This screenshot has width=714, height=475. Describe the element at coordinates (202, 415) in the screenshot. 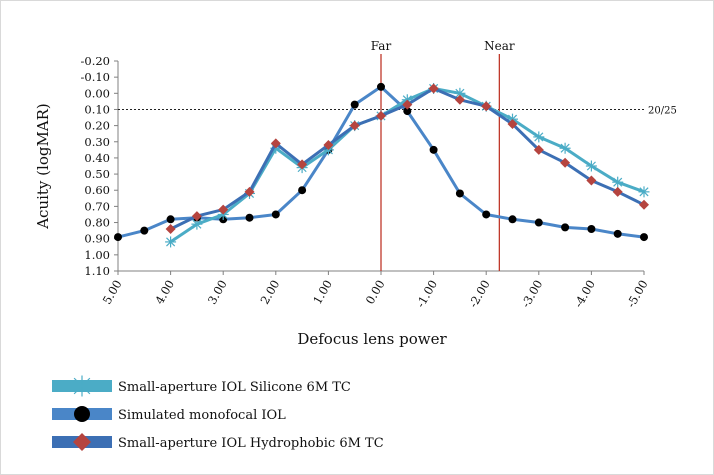

I see `legend-label: Simulated monofocal IOL` at that location.